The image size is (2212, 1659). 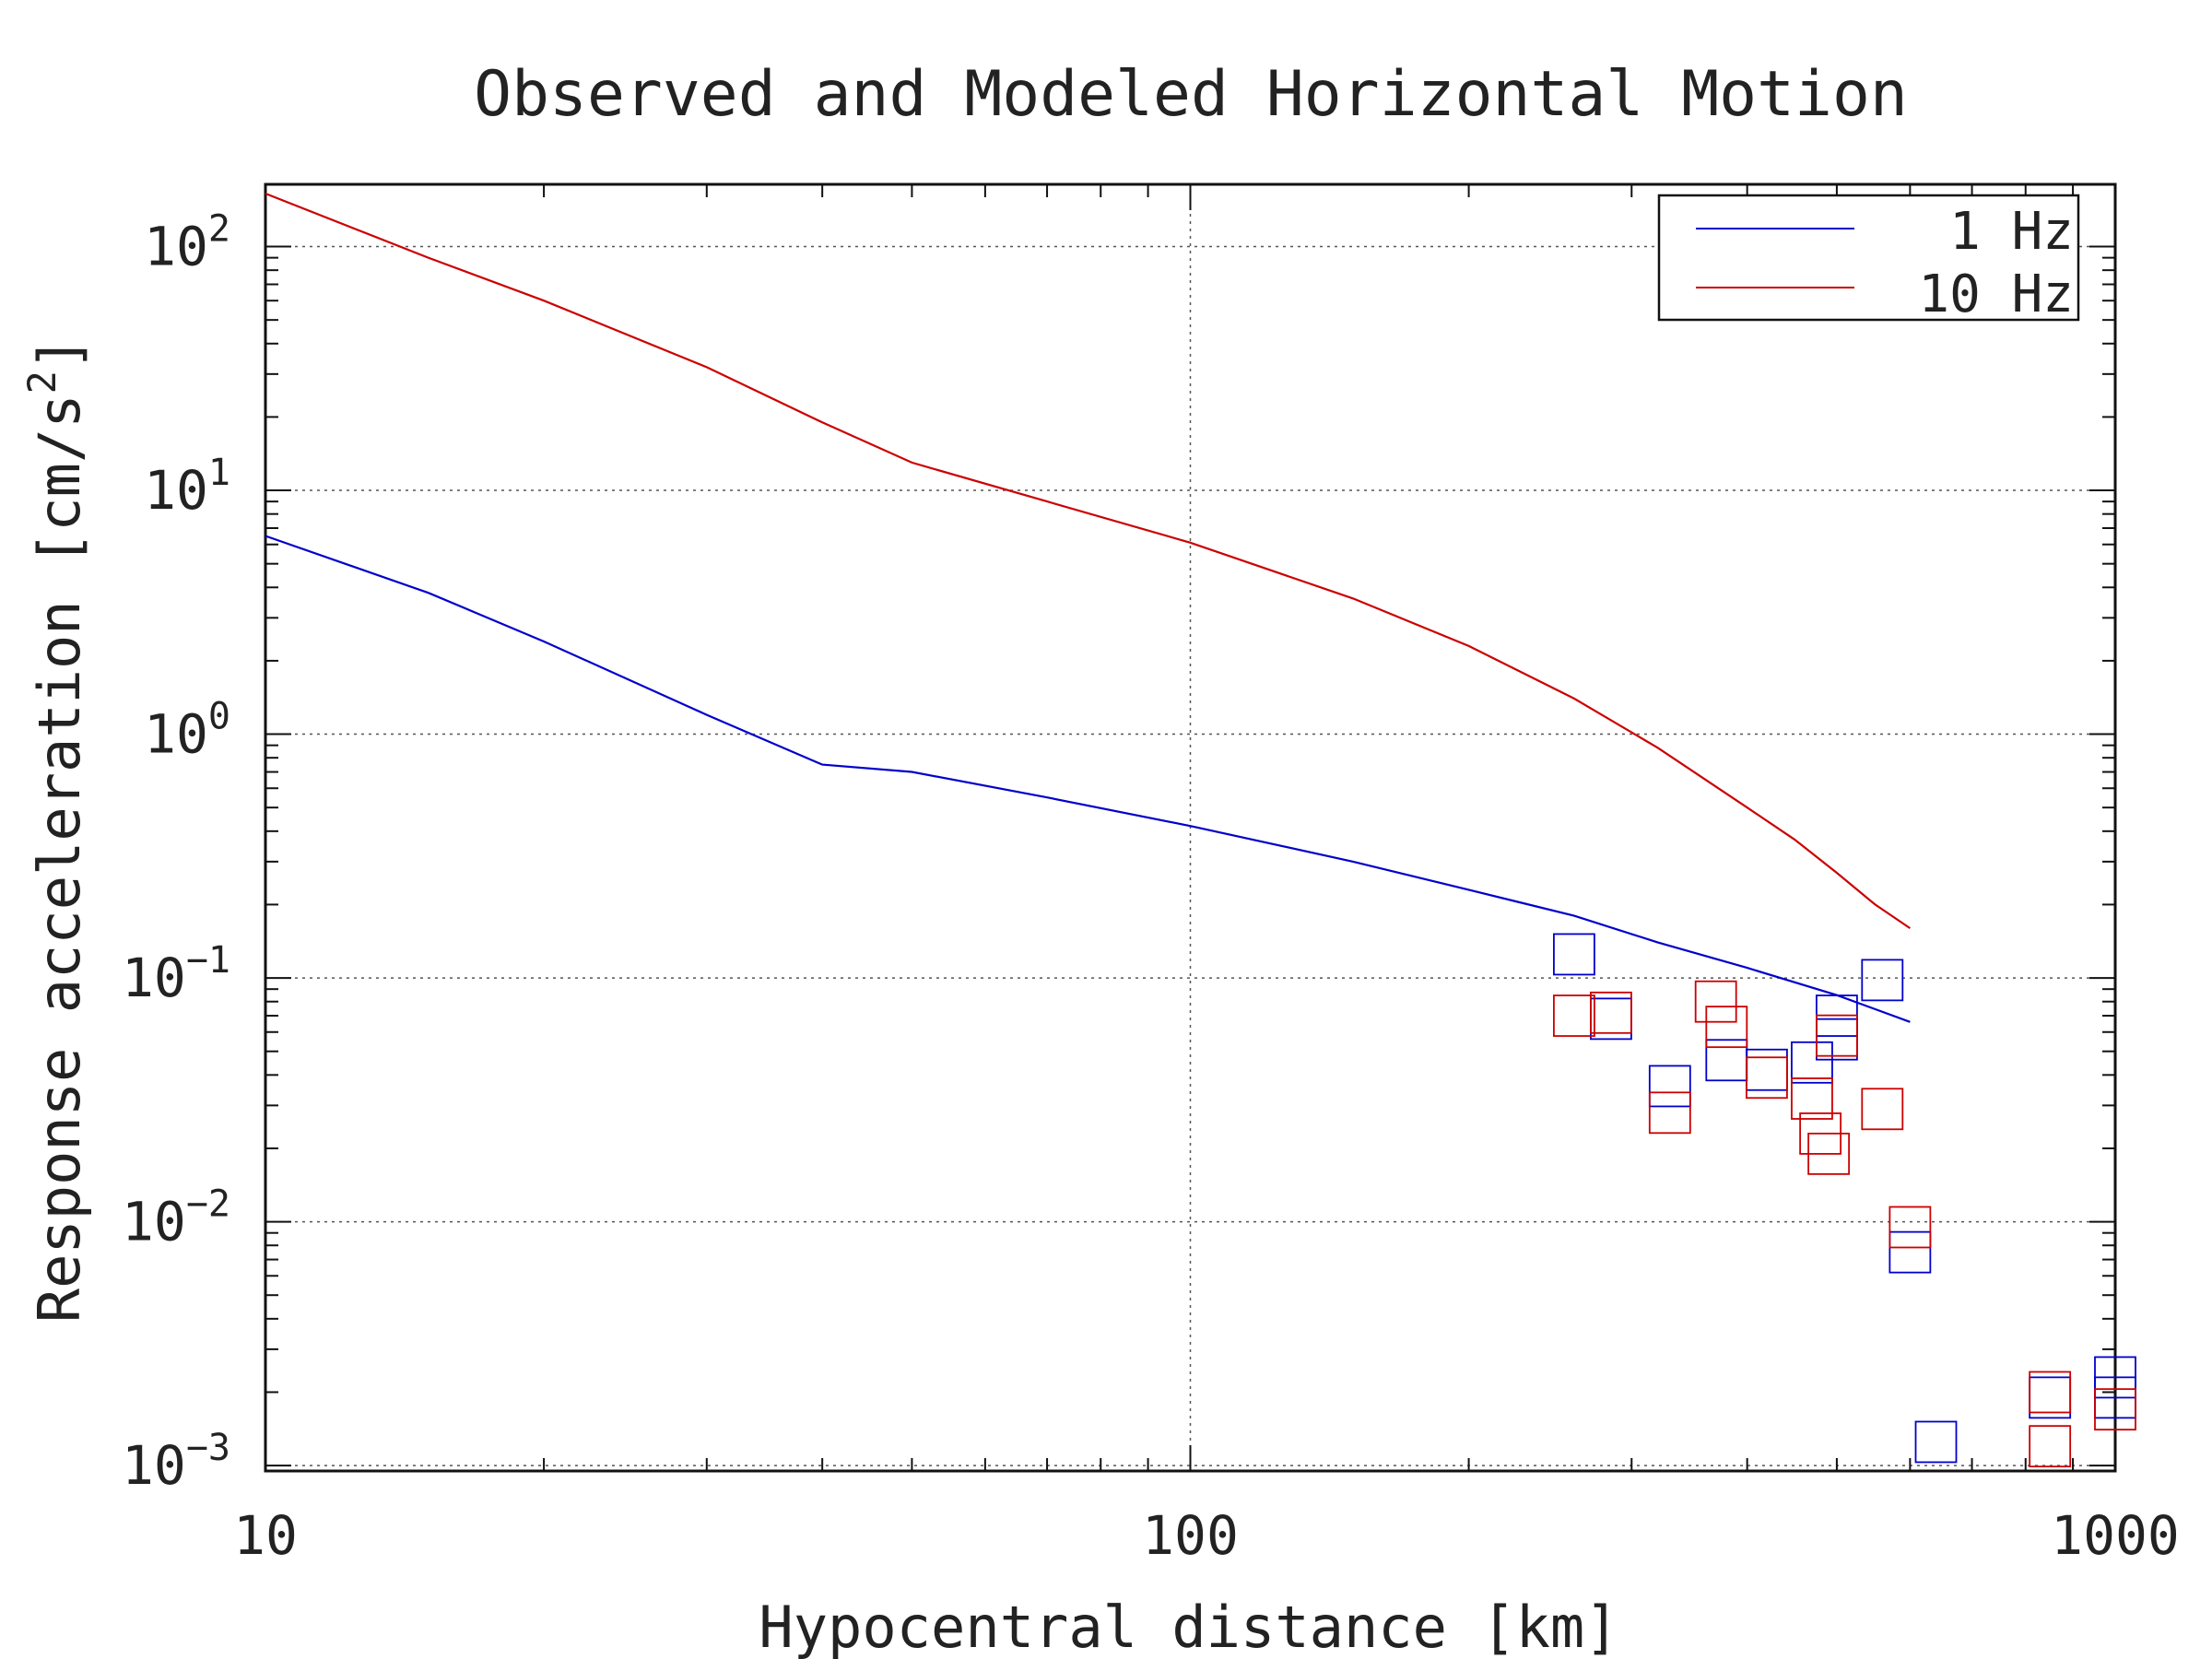 I want to click on y-axis-label-close: ], so click(x=59, y=353).